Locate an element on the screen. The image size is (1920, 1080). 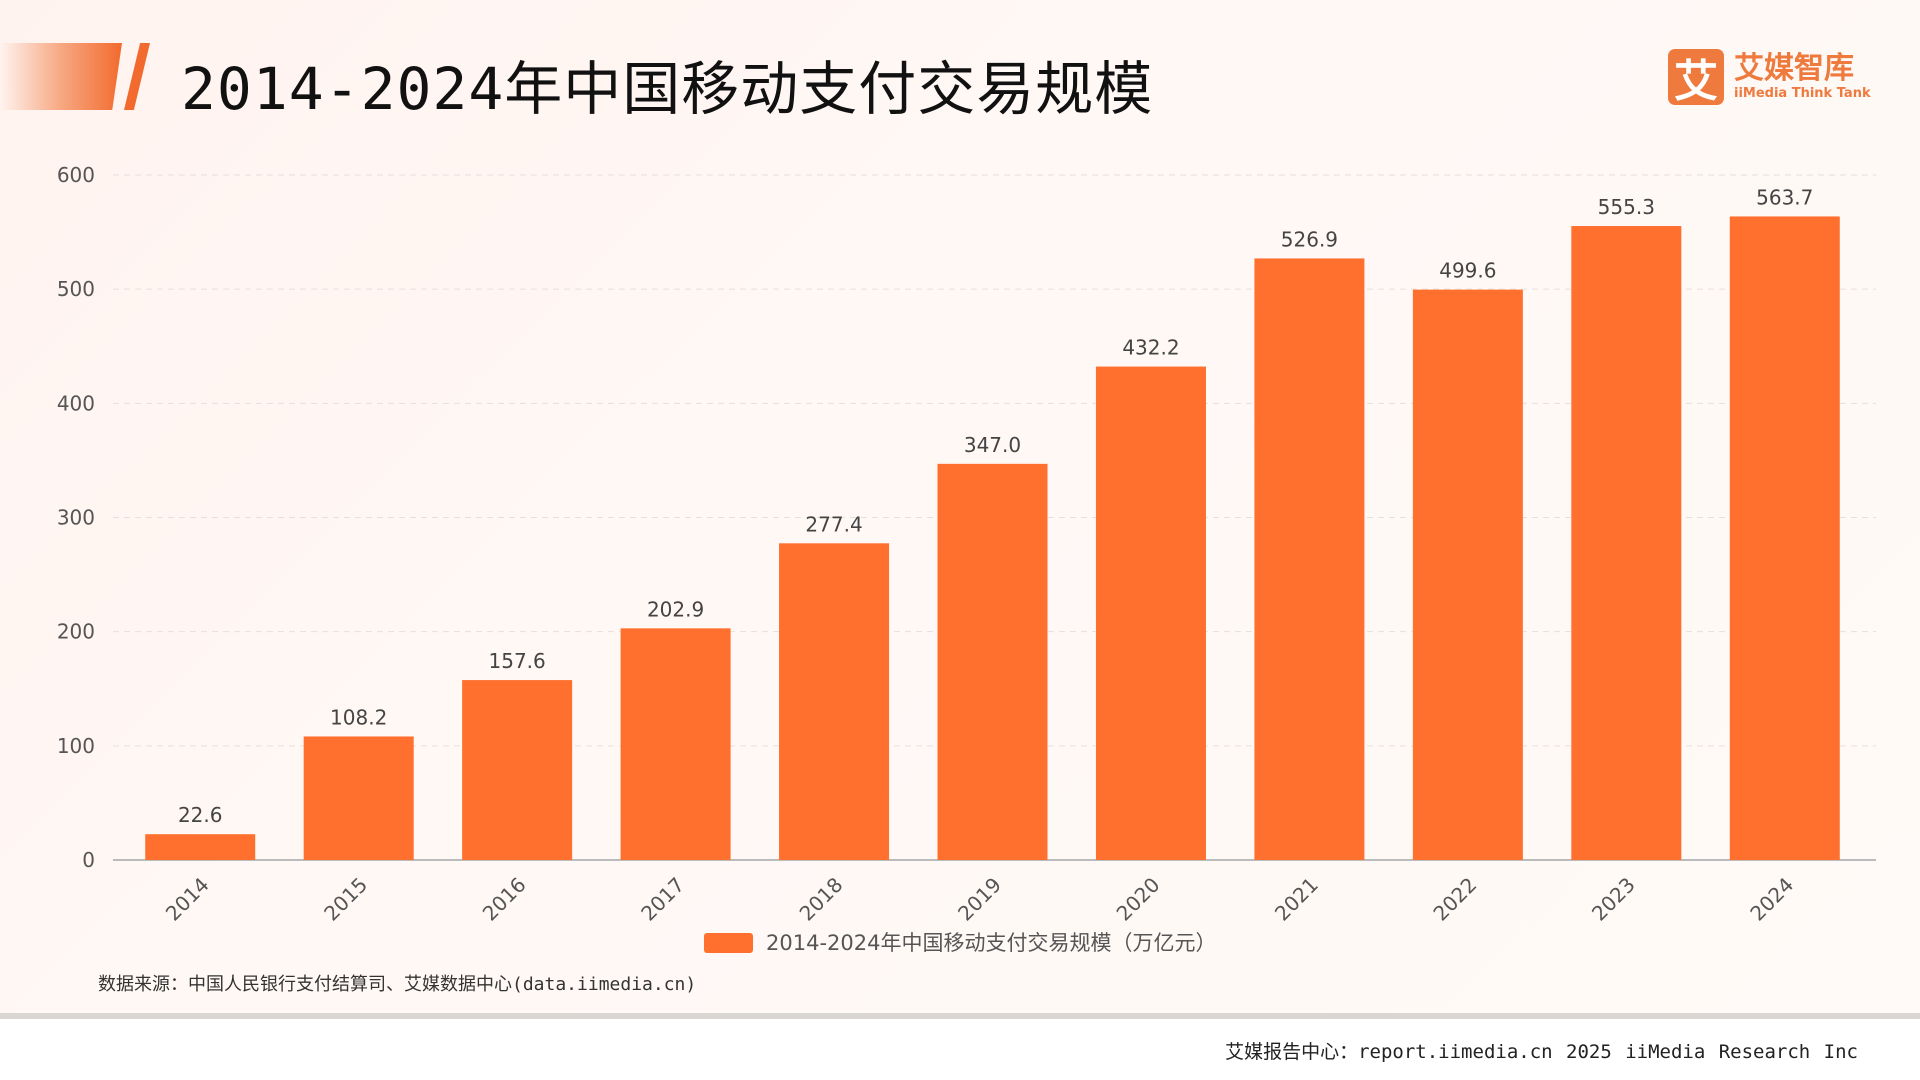
x-tick-label: 2019 is located at coordinates (979, 899).